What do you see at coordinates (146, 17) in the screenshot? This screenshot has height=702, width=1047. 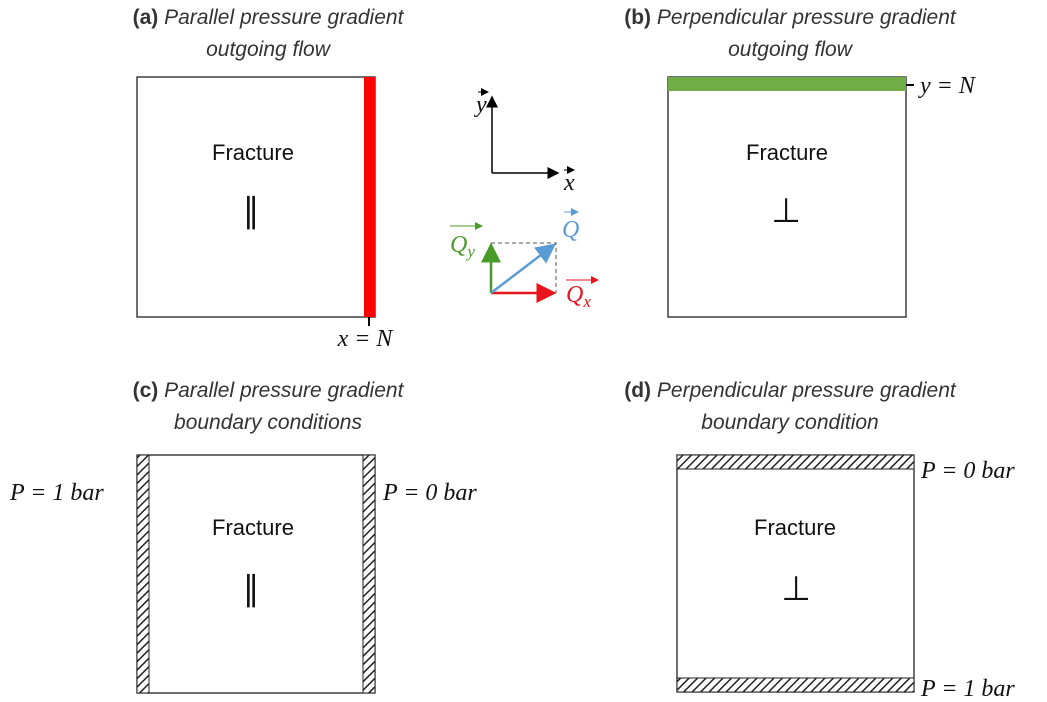 I see `panel-label: (a)` at bounding box center [146, 17].